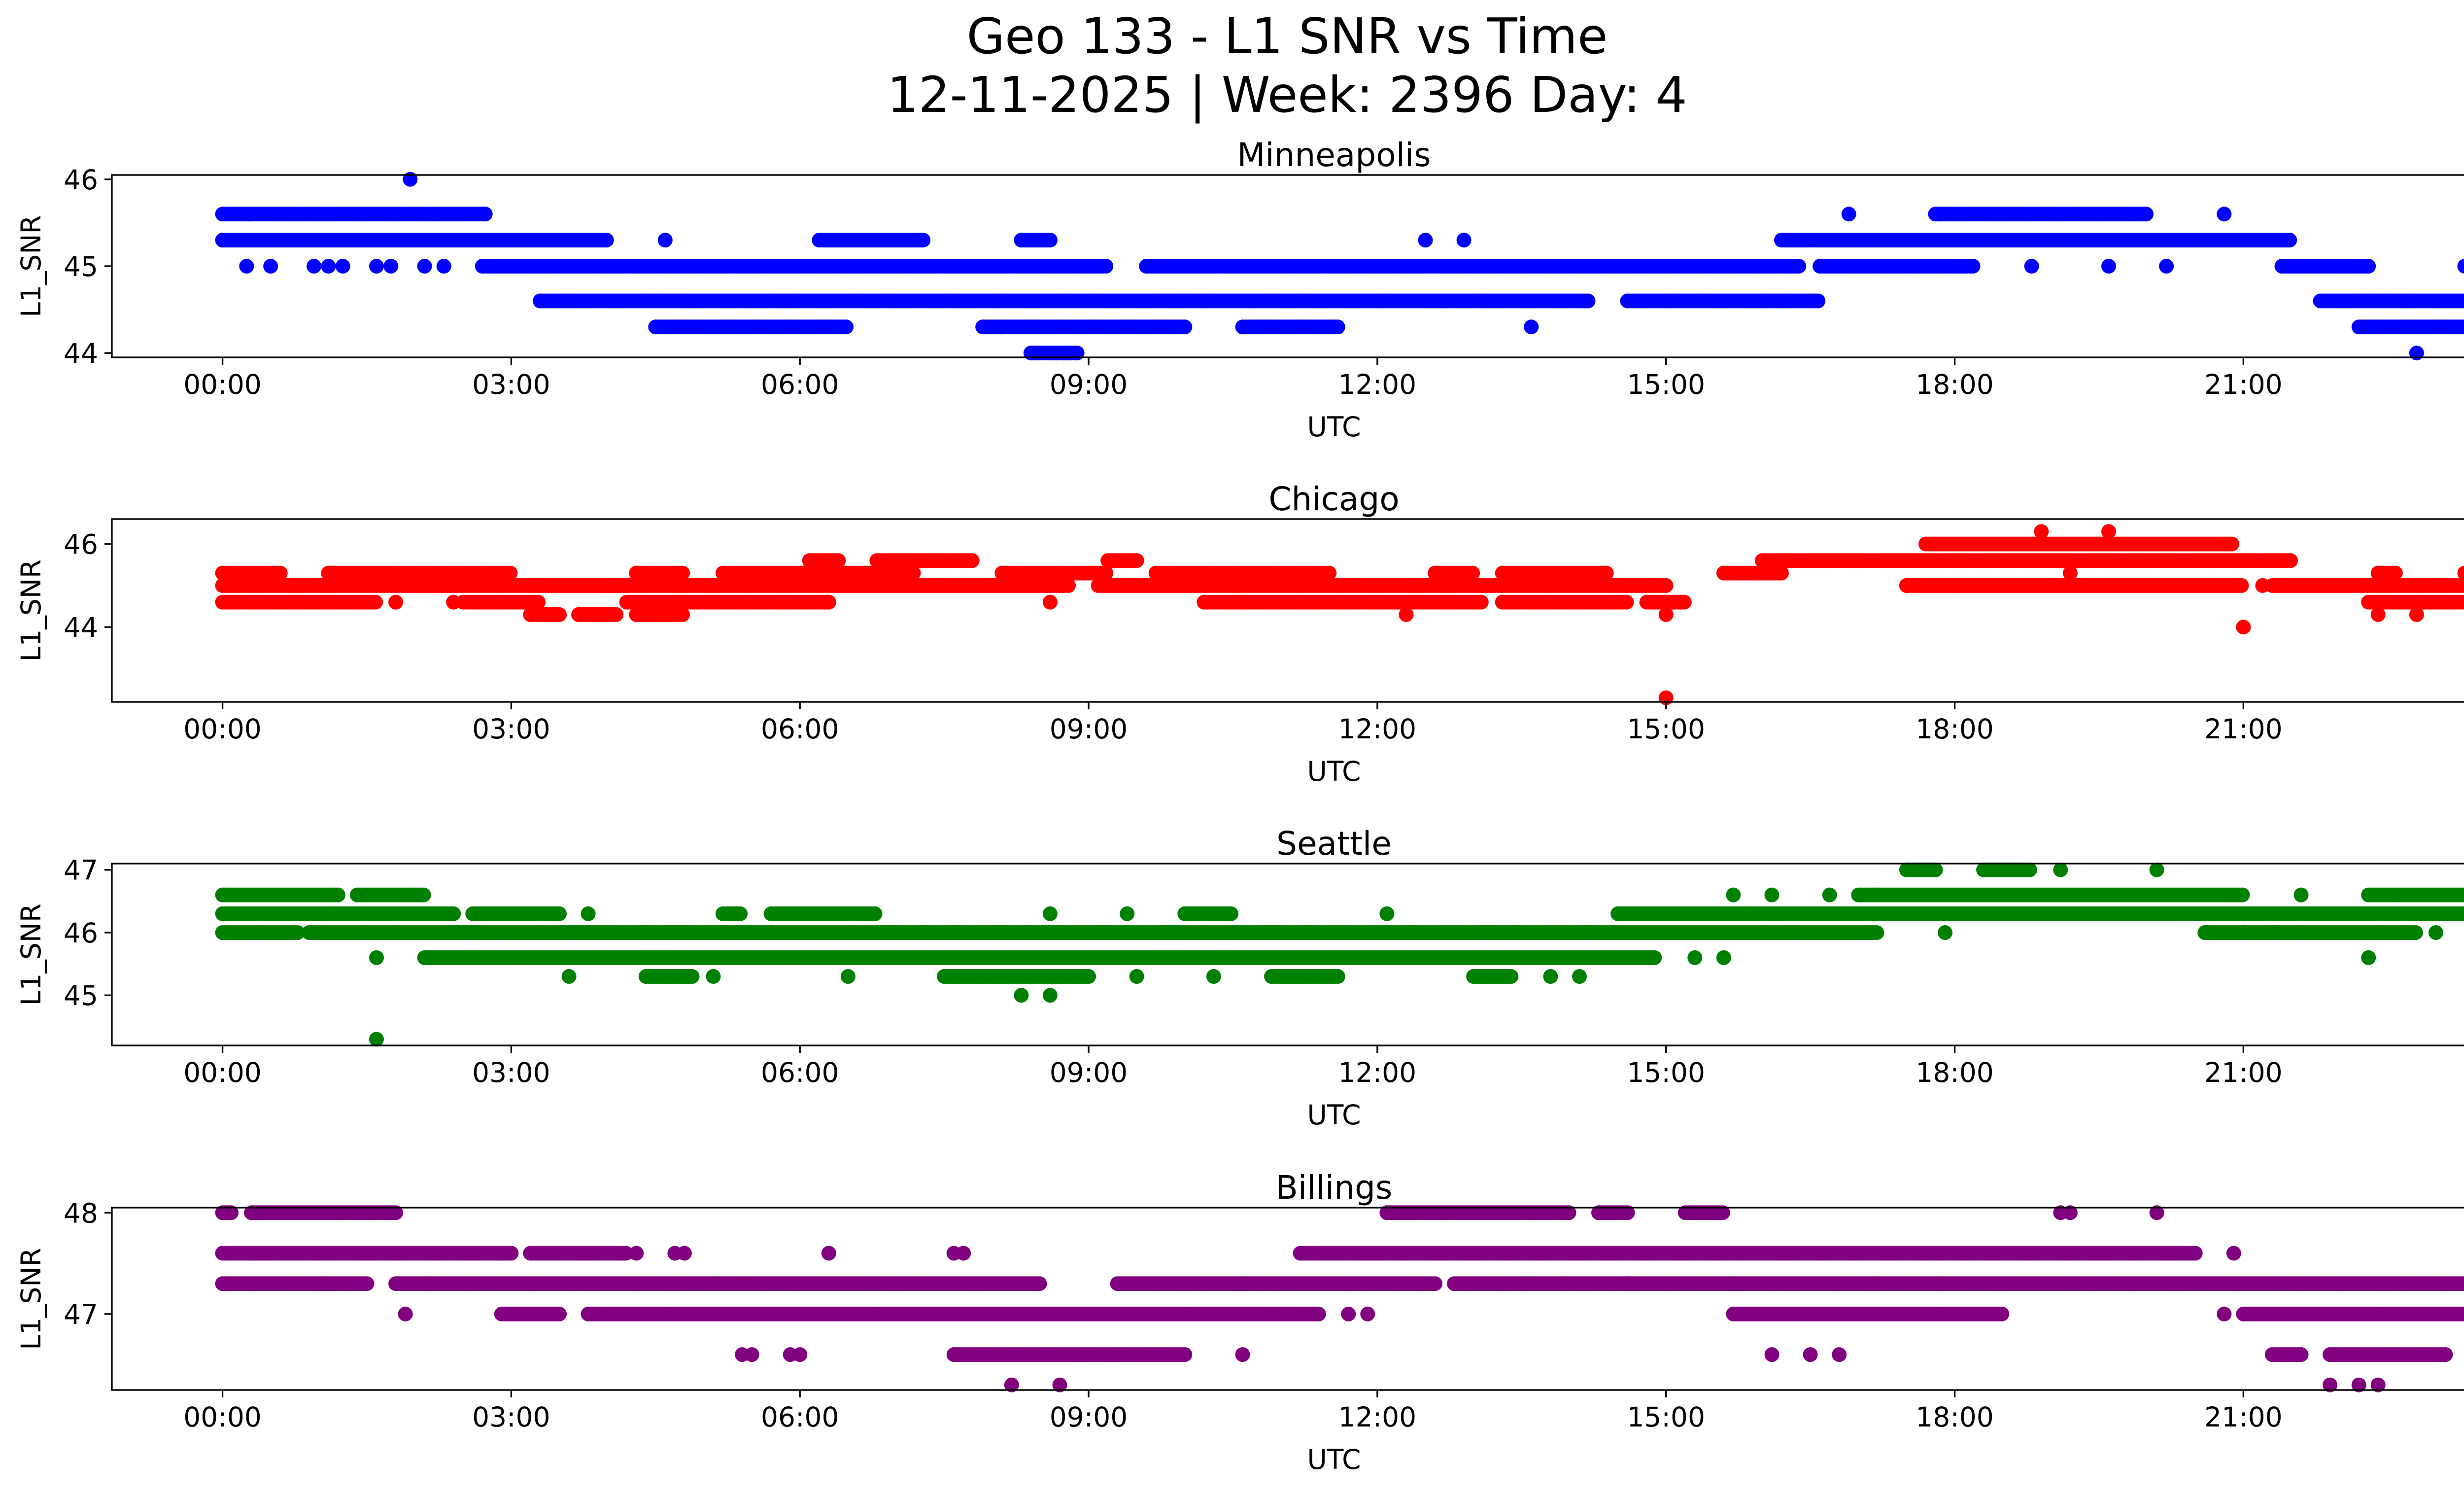  I want to click on panel-title: Seattle, so click(1334, 844).